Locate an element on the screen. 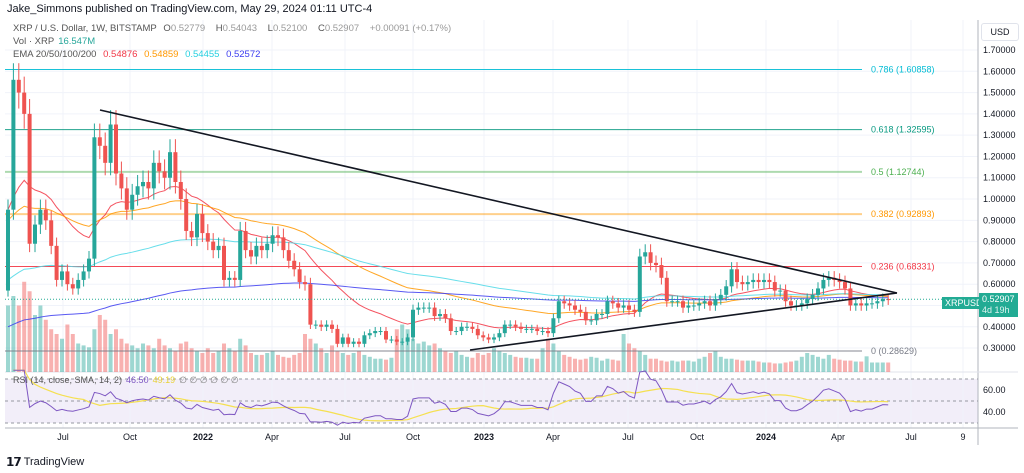 This screenshot has width=1024, height=473. tradingview-logo: 𝟭𝟳 TradingView is located at coordinates (45, 462).